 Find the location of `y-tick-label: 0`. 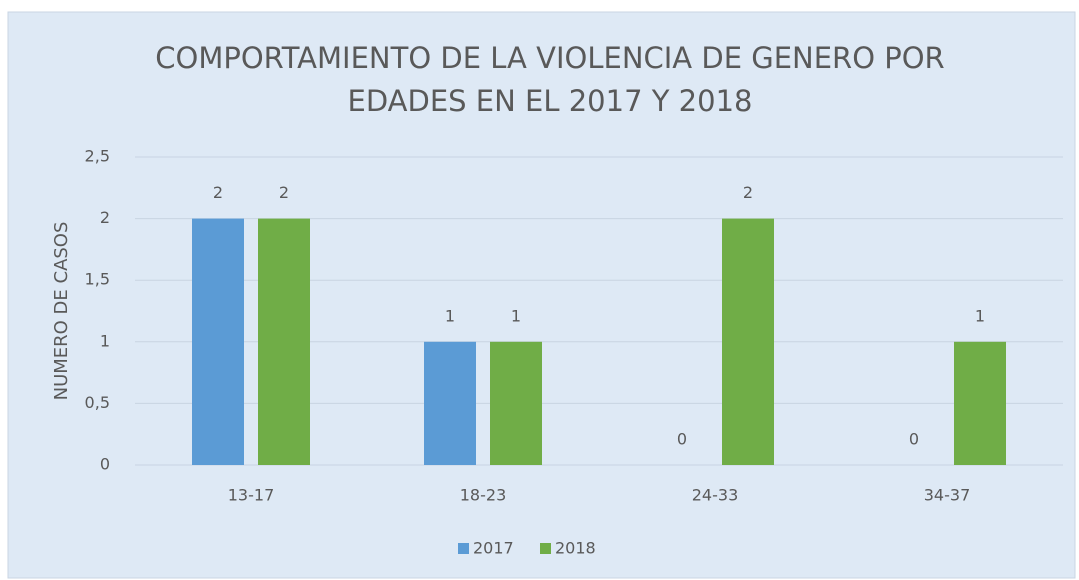

y-tick-label: 0 is located at coordinates (105, 464).